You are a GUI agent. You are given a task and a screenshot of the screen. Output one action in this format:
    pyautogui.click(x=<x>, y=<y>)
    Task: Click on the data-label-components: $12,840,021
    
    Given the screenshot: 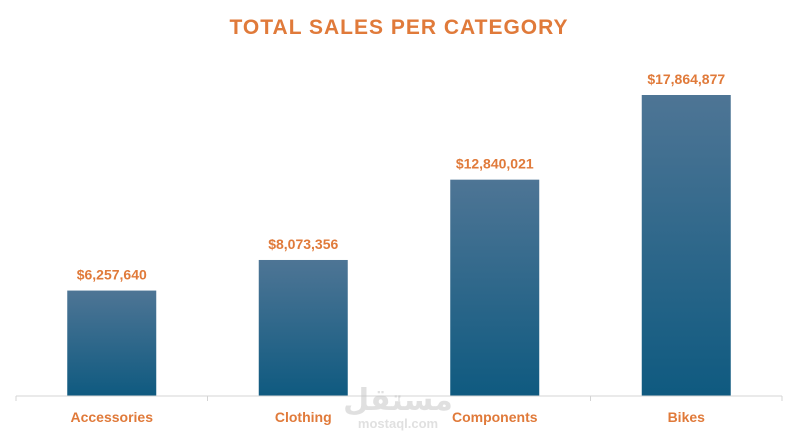 What is the action you would take?
    pyautogui.click(x=495, y=164)
    